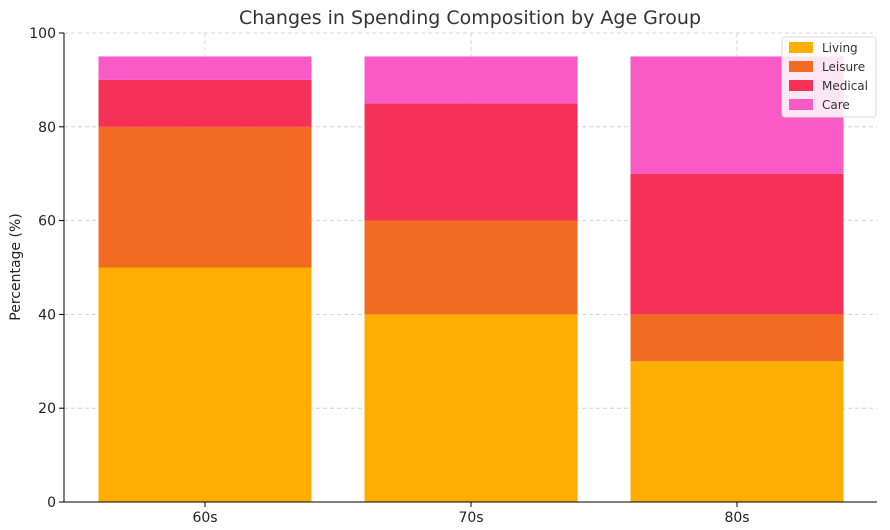 This screenshot has height=530, width=890. What do you see at coordinates (470, 518) in the screenshot?
I see `x-tick-label: 70s` at bounding box center [470, 518].